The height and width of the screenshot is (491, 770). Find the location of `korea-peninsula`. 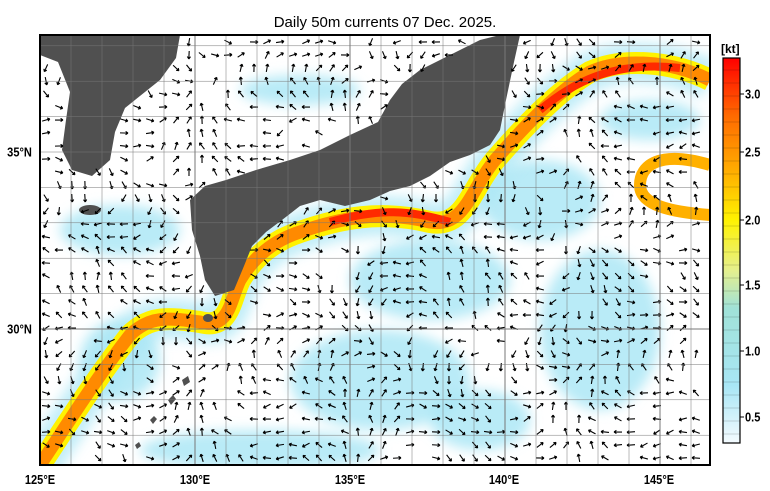

korea-peninsula is located at coordinates (110, 105).